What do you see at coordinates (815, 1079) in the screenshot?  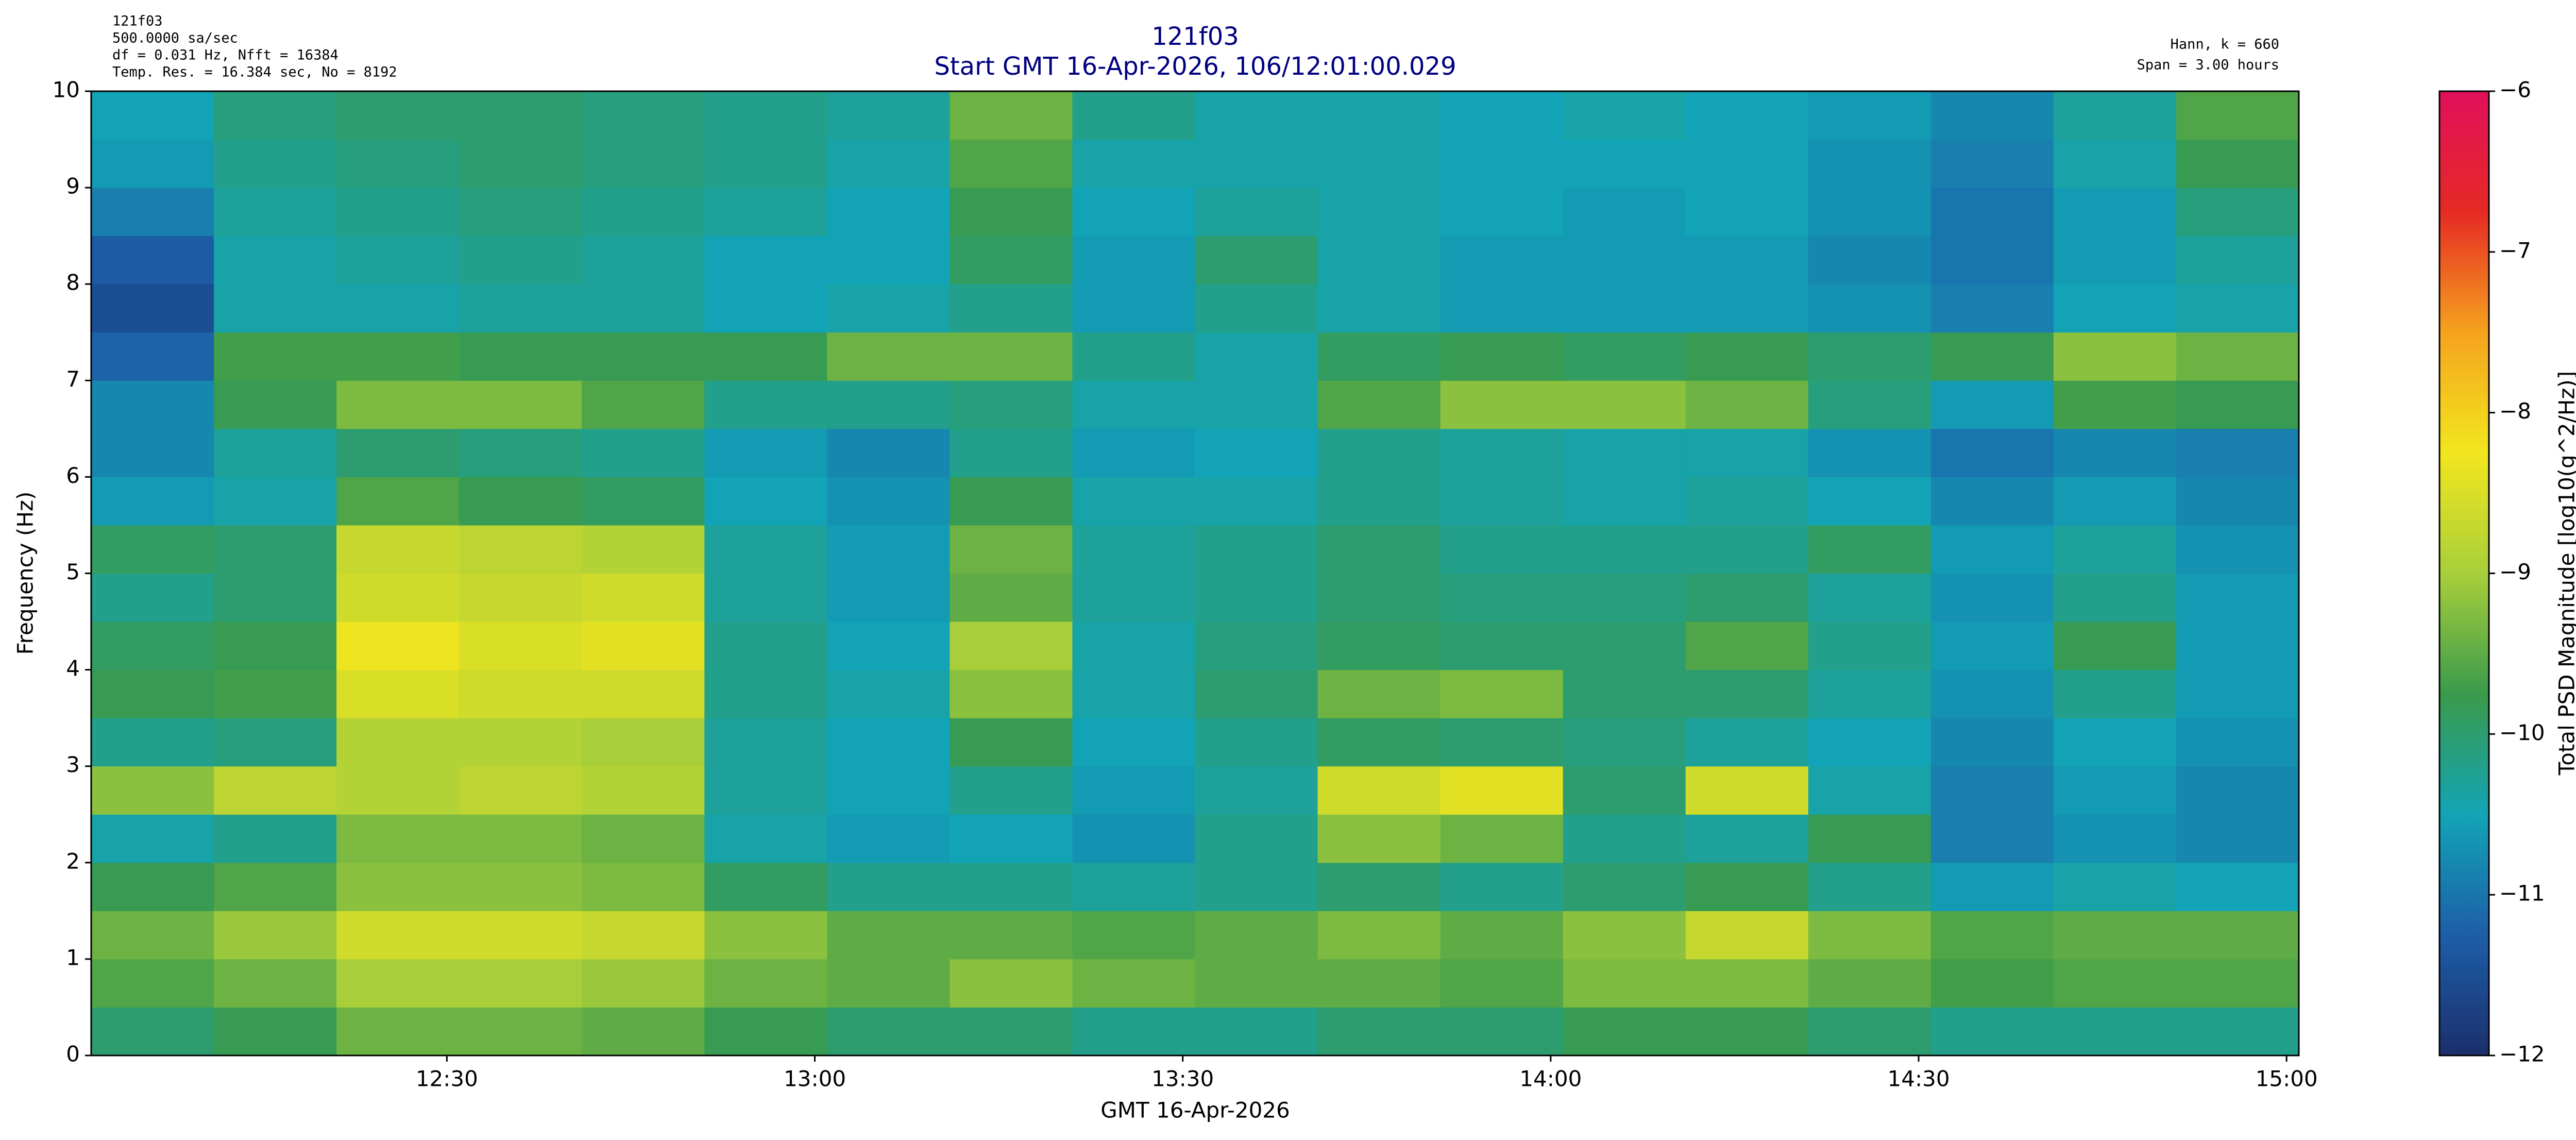 I see `x-tick-label: 13:00` at bounding box center [815, 1079].